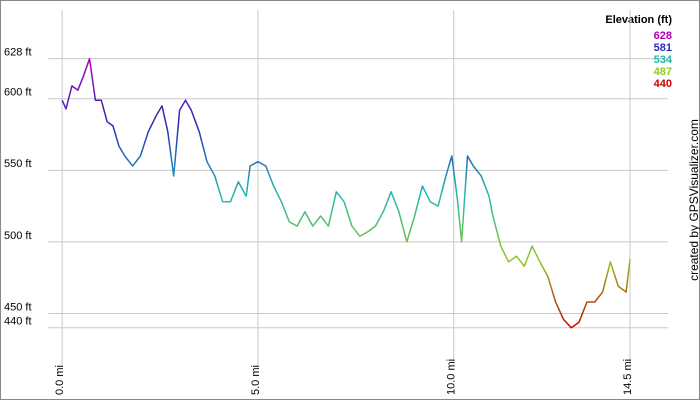  I want to click on credit: created by GPSVisualizer.com, so click(693, 200).